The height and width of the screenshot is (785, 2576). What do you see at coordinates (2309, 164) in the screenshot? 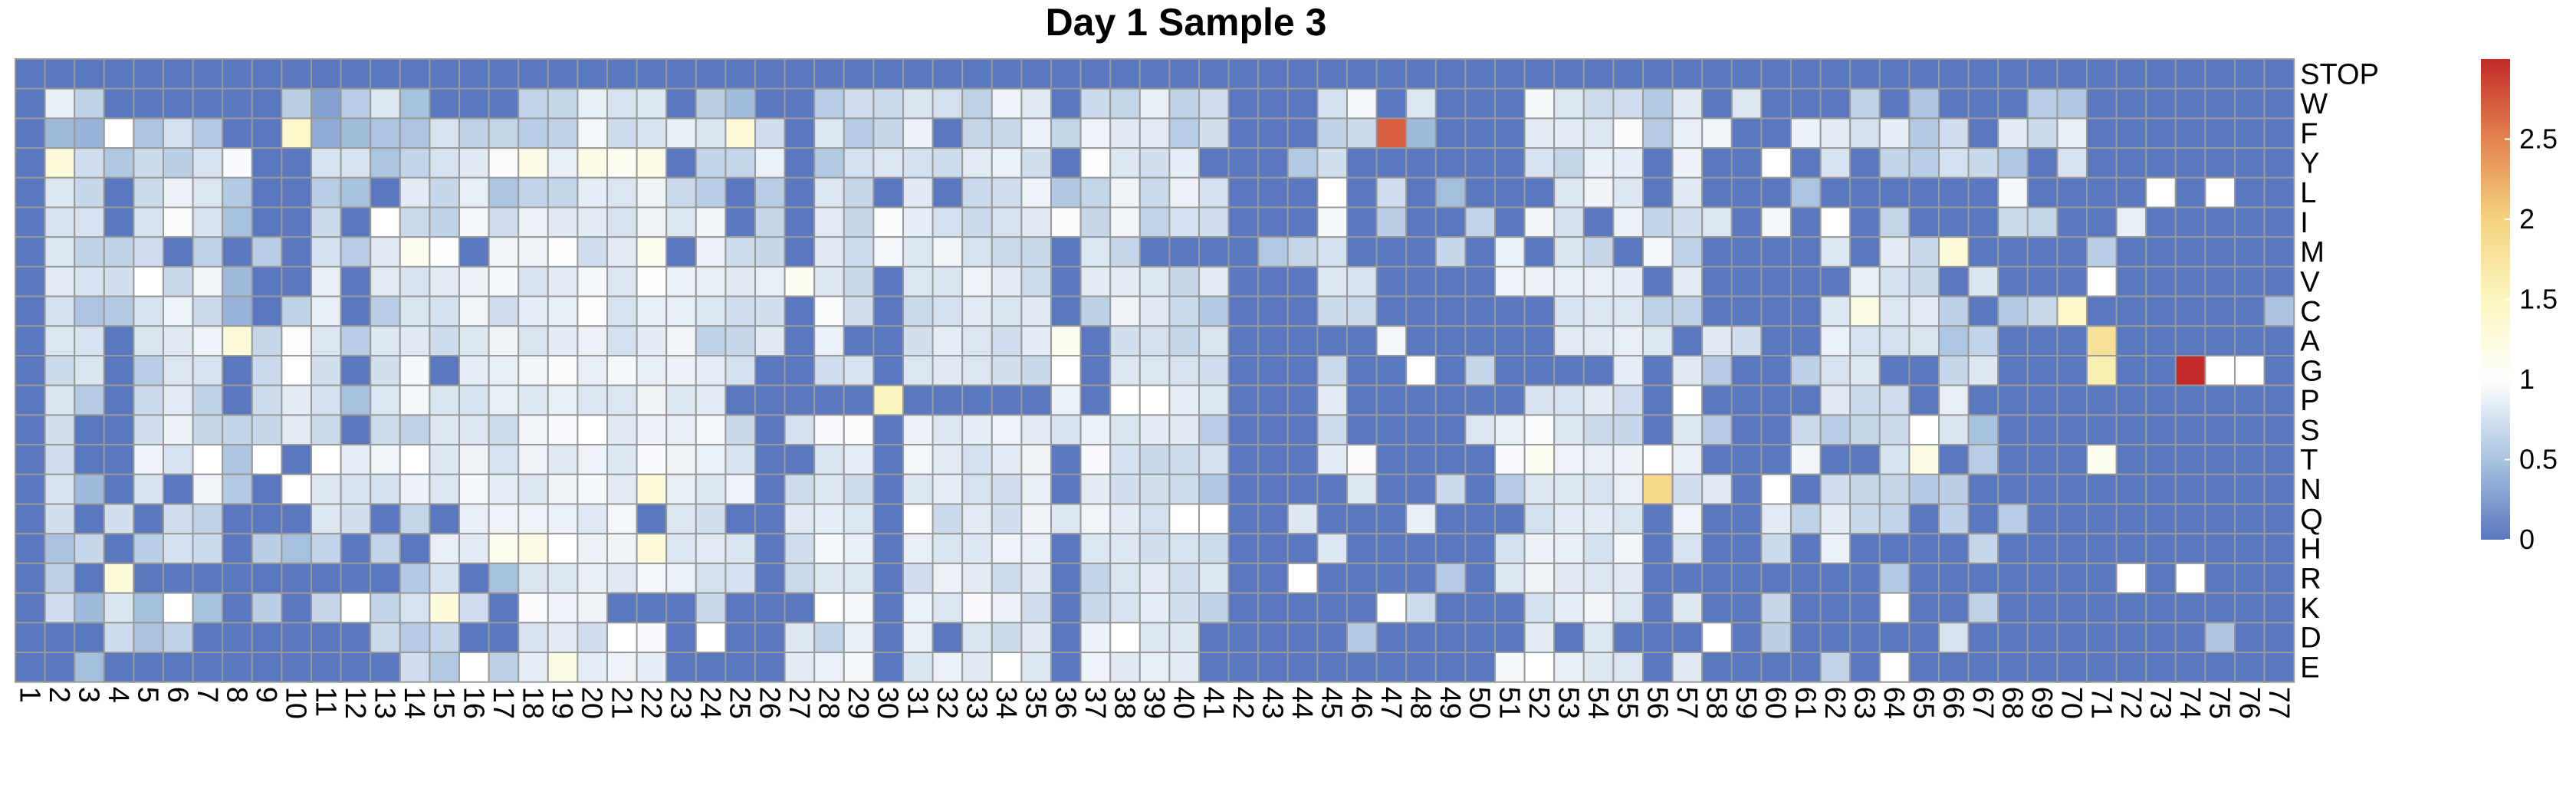
I see `y-tick-label: Y` at bounding box center [2309, 164].